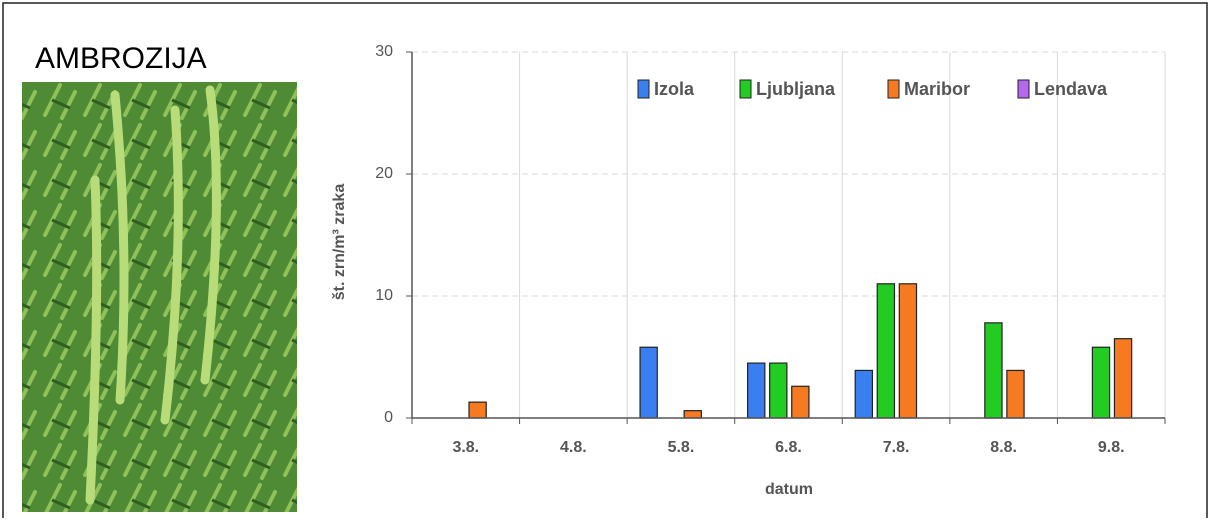  Describe the element at coordinates (681, 447) in the screenshot. I see `x-tick-label: 5.8.` at that location.